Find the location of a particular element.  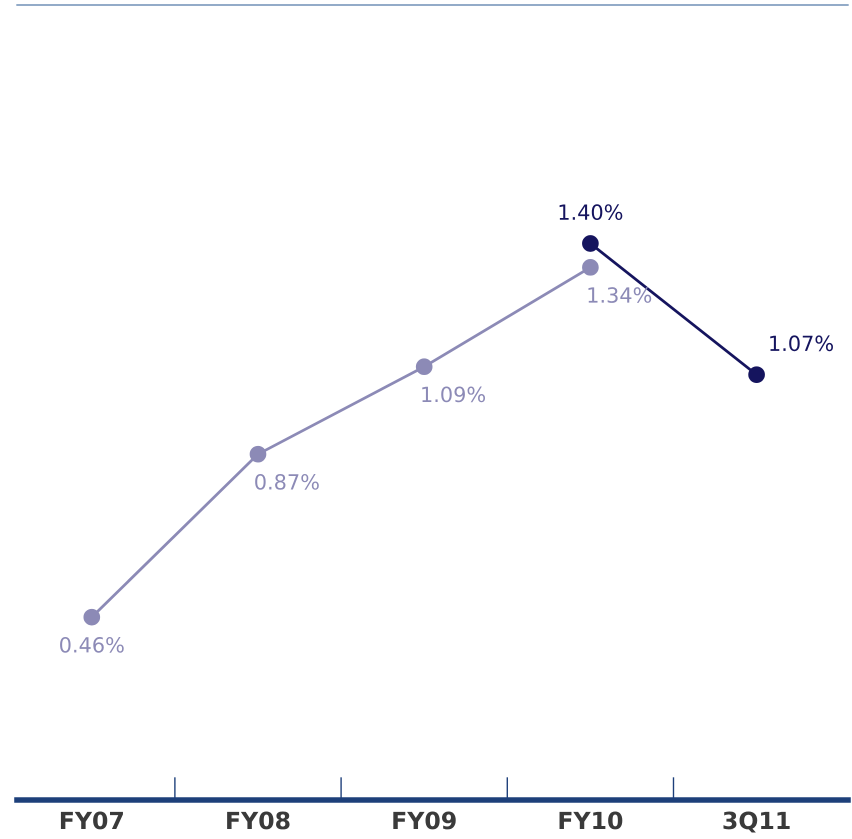

data-label: 0.87% is located at coordinates (287, 482).